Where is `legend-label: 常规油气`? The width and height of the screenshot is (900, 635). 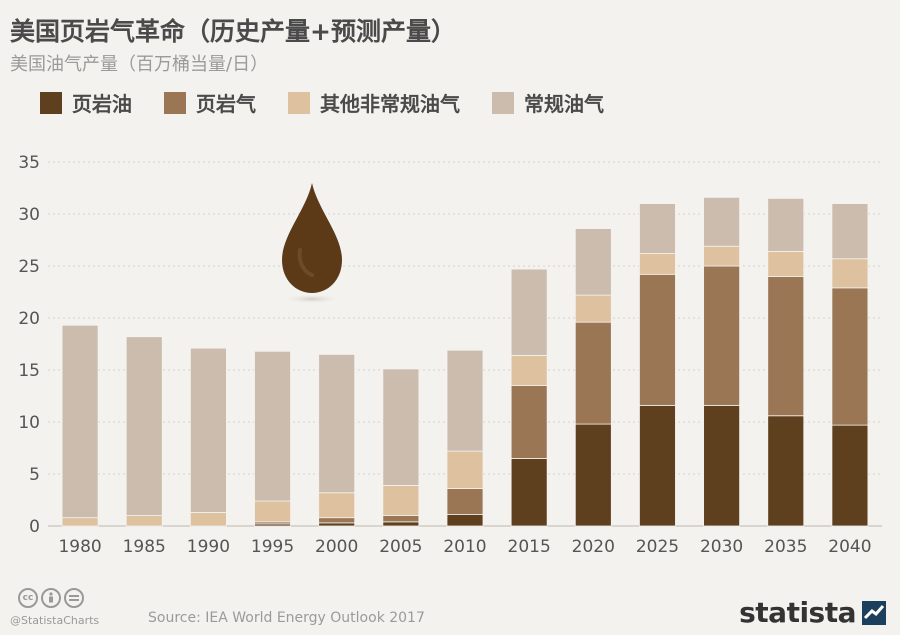
legend-label: 常规油气 is located at coordinates (564, 104).